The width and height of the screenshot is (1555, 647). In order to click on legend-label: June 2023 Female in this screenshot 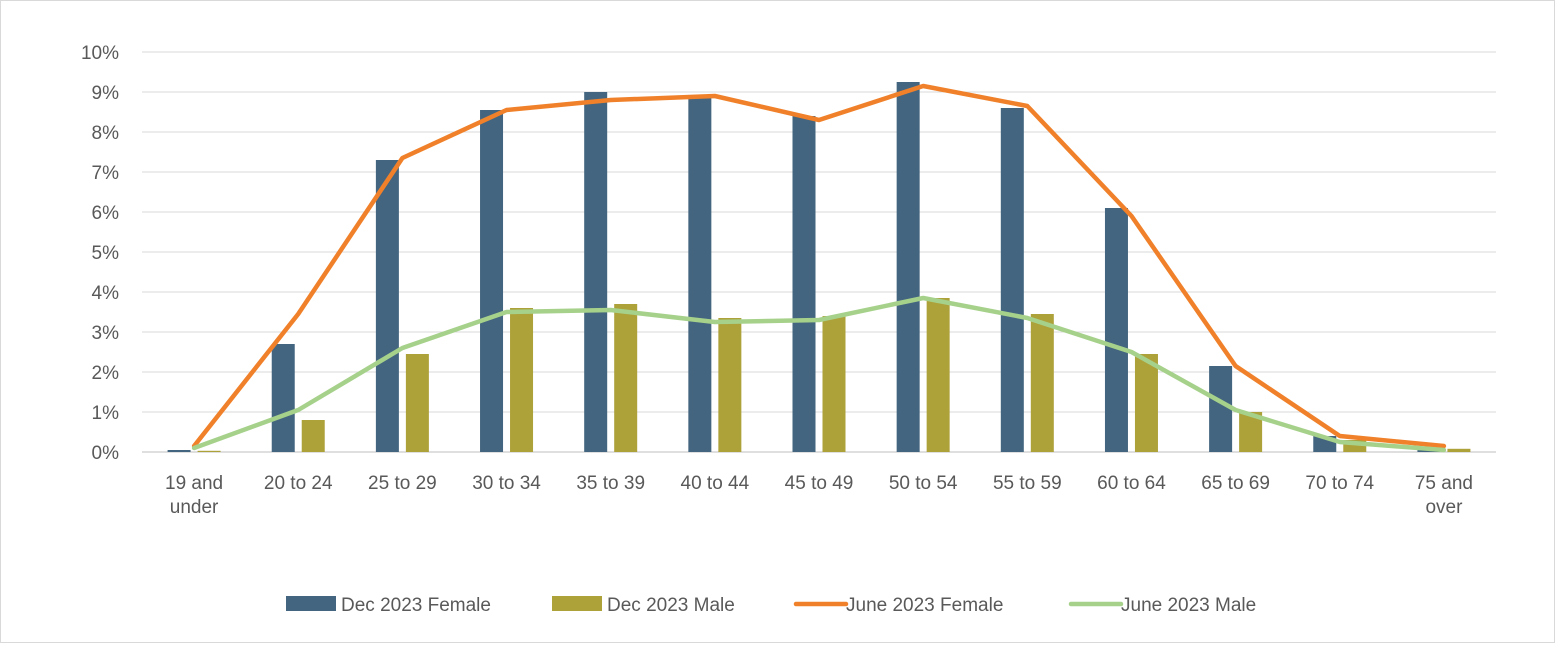, I will do `click(924, 605)`.